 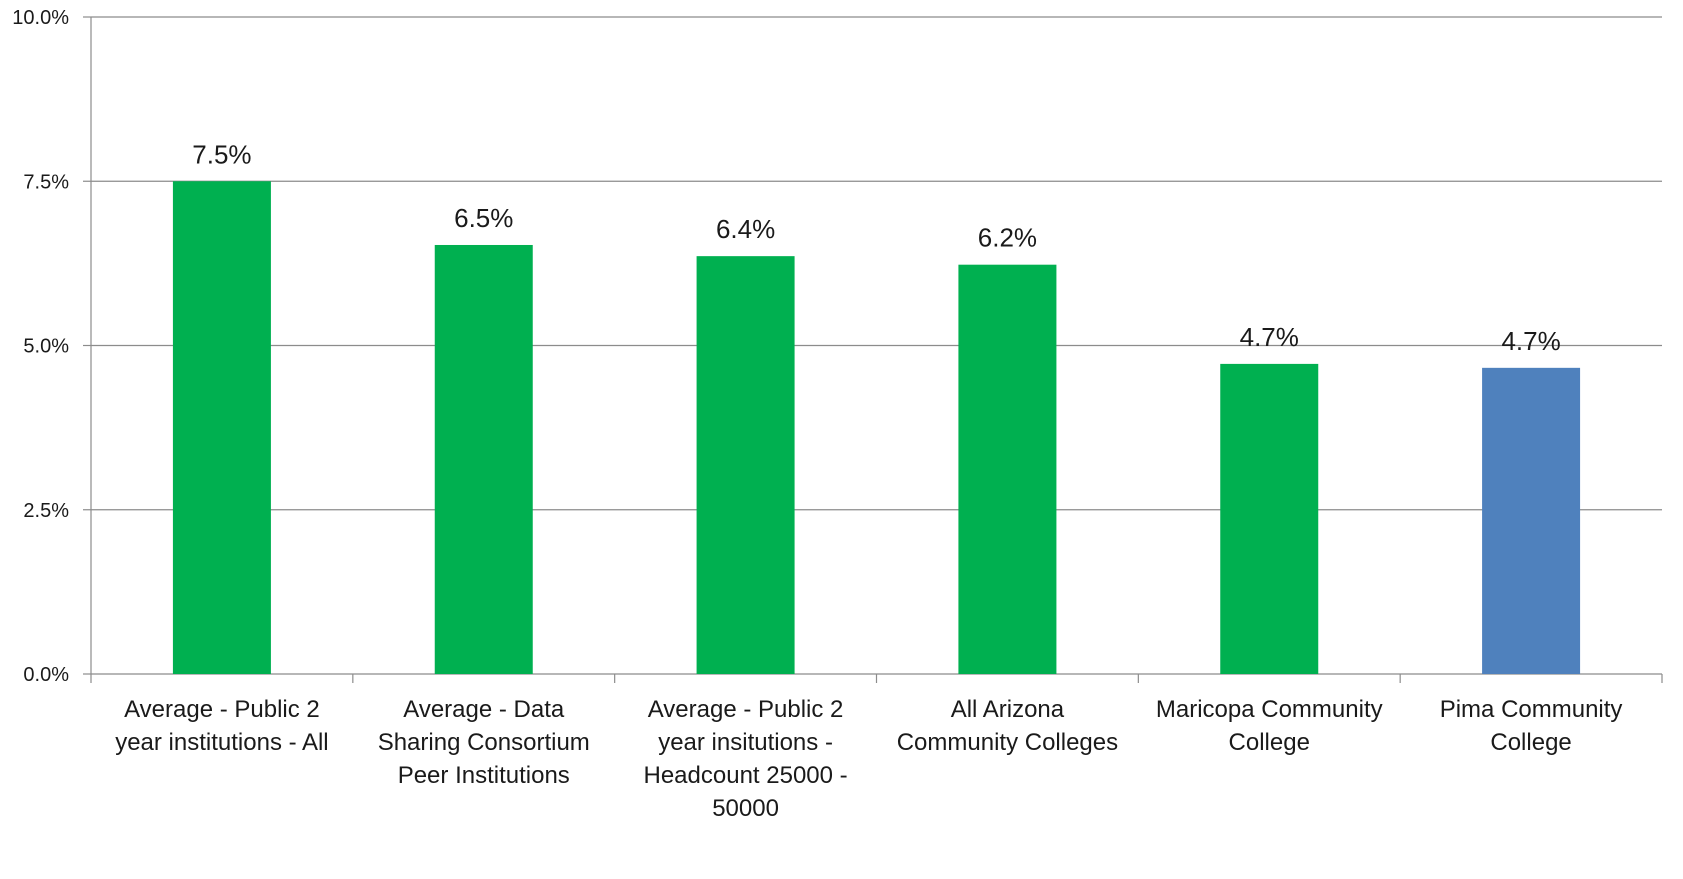 I want to click on category-label-line: year insitutions -, so click(x=745, y=742).